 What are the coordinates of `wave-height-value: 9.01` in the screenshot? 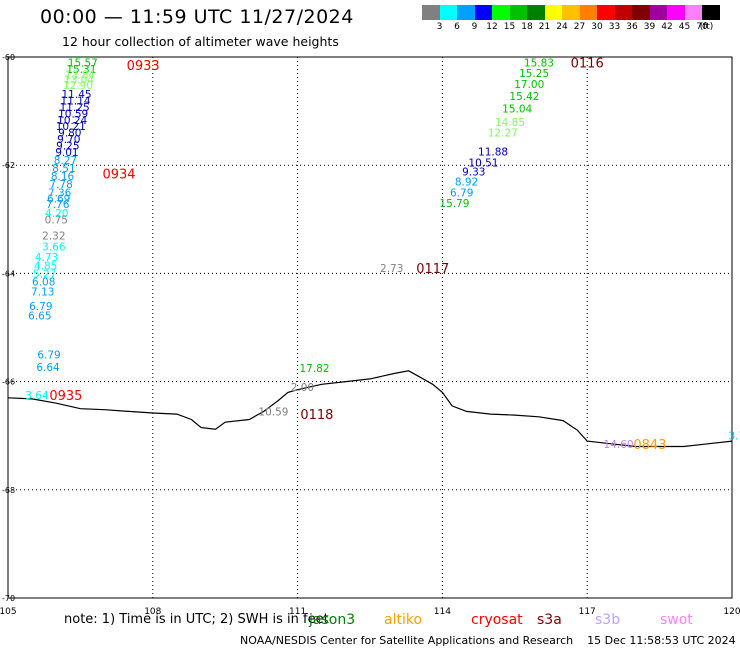 It's located at (66, 153).